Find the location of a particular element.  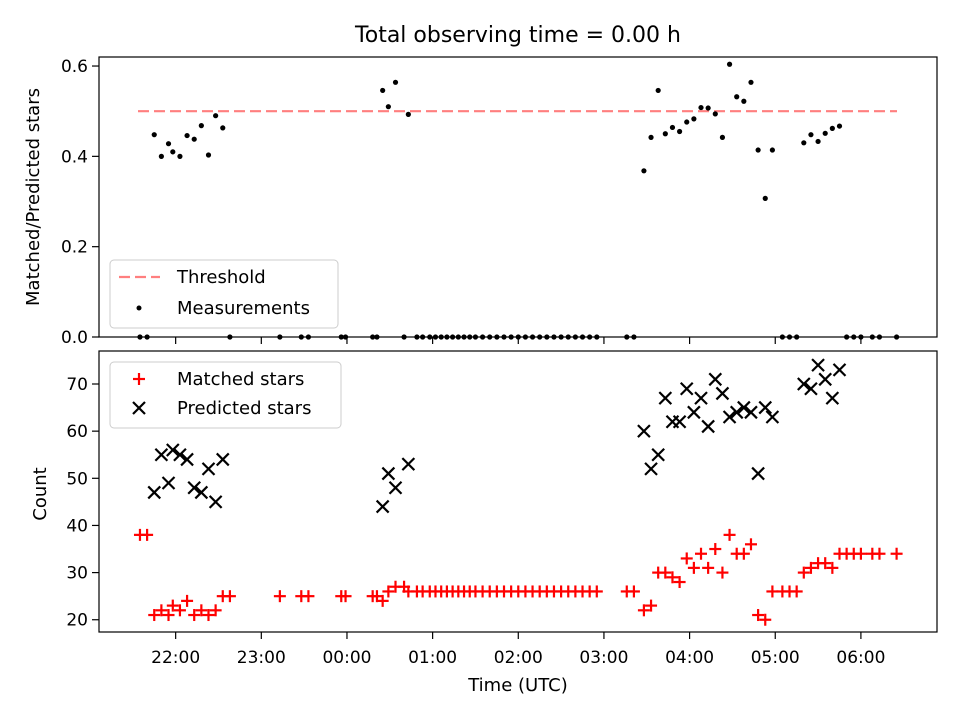

x-tick-label: 03:00 is located at coordinates (603, 658).